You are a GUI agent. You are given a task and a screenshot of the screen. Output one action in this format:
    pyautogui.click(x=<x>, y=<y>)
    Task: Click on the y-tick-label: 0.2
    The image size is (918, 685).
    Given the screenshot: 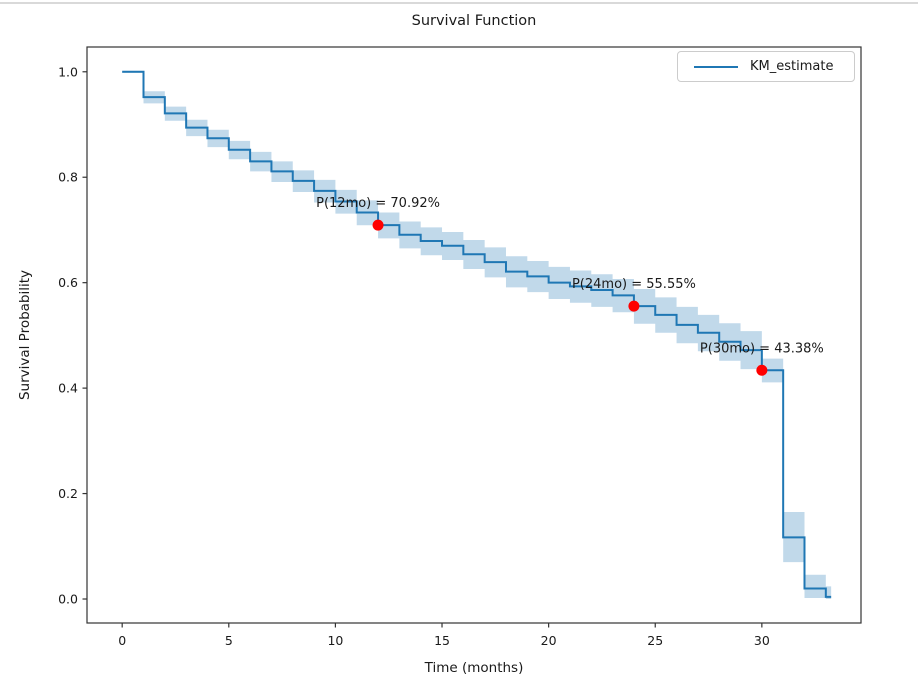 What is the action you would take?
    pyautogui.click(x=68, y=493)
    